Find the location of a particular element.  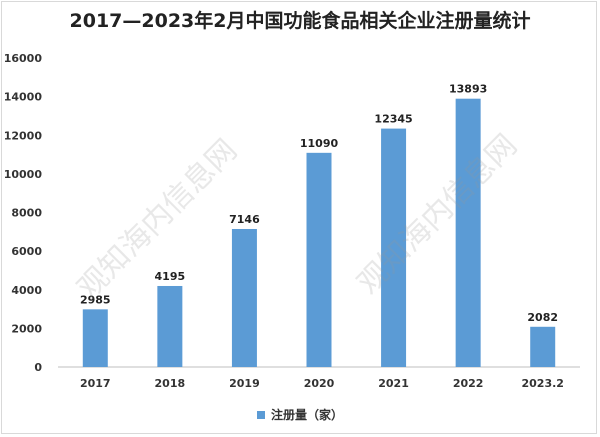

y-tick-label: 8000 is located at coordinates (26, 213).